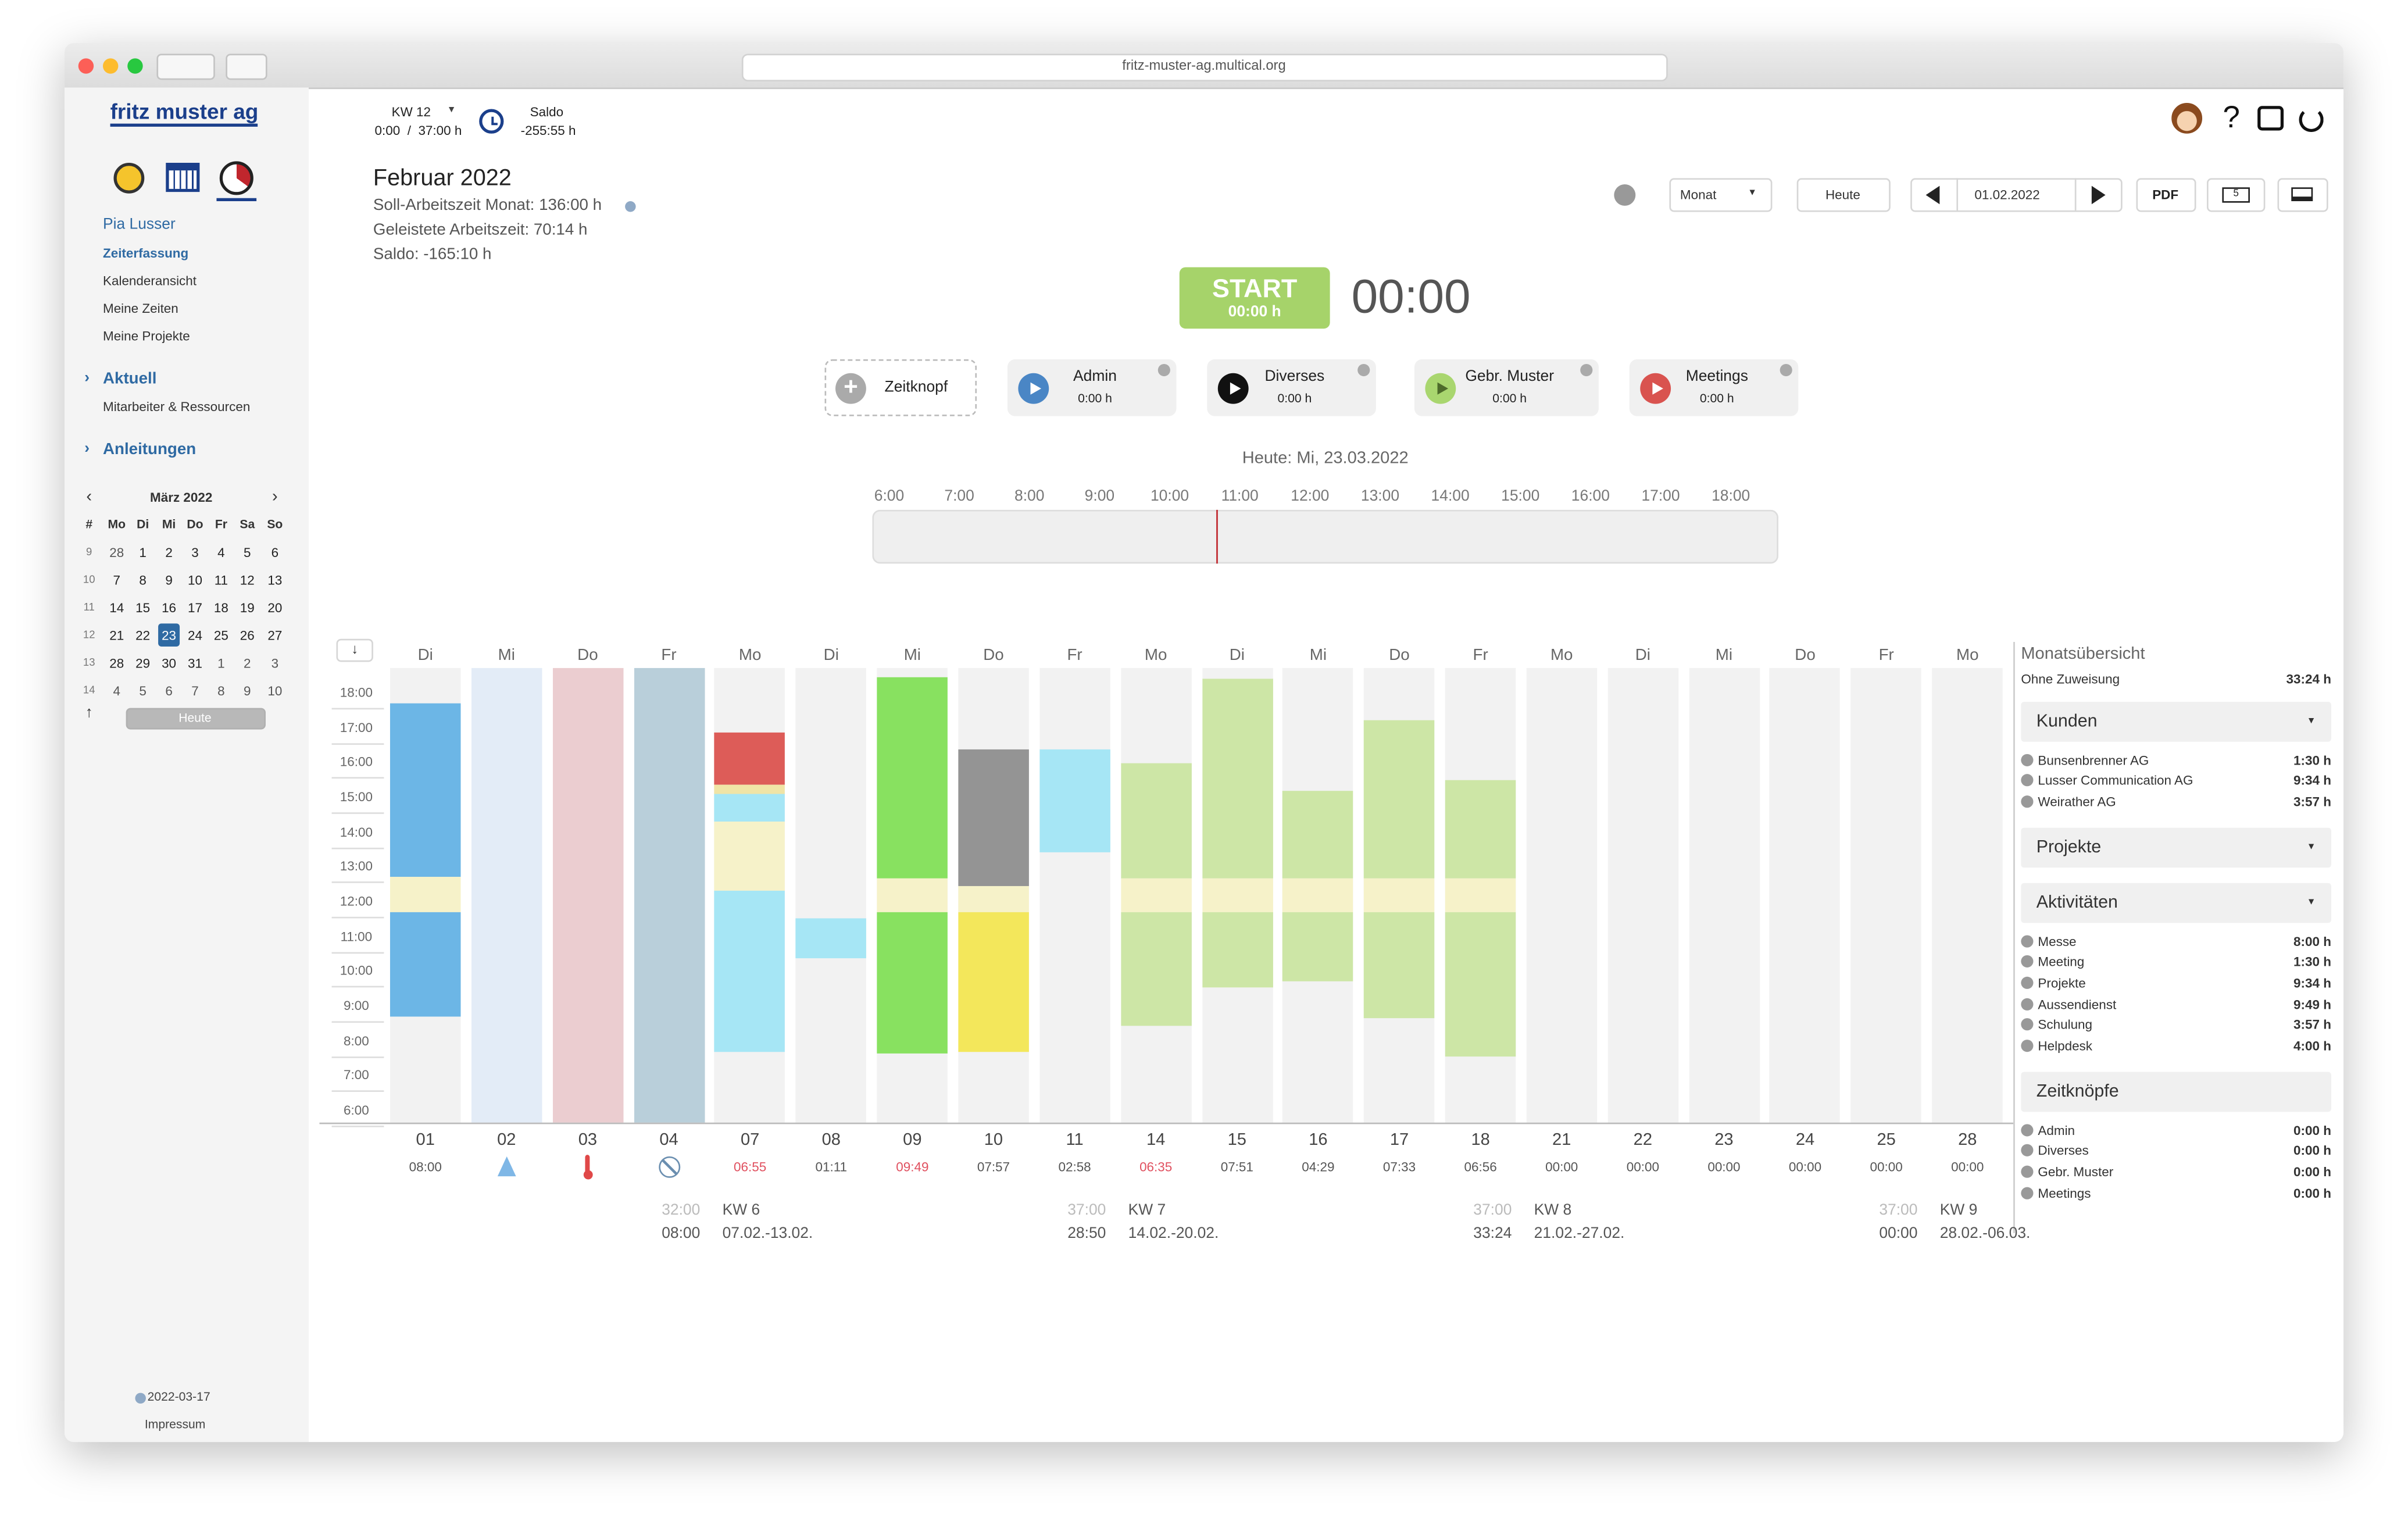  What do you see at coordinates (185, 66) in the screenshot?
I see `back-button` at bounding box center [185, 66].